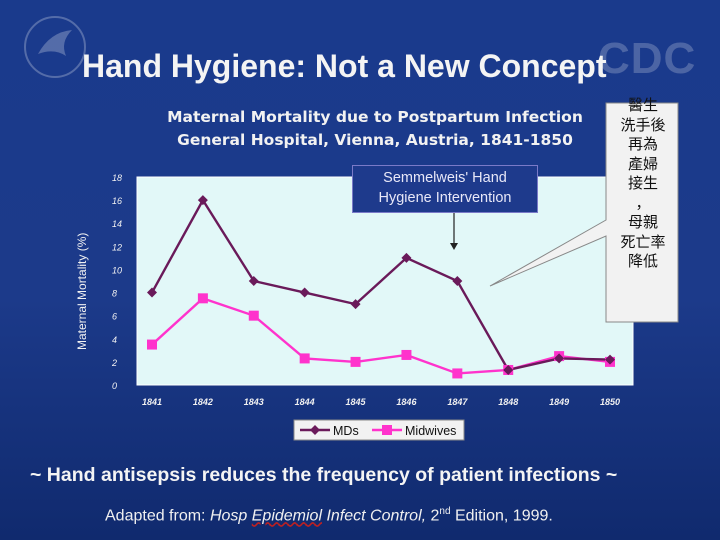  What do you see at coordinates (230, 516) in the screenshot?
I see `citation-journal-1: Hosp` at bounding box center [230, 516].